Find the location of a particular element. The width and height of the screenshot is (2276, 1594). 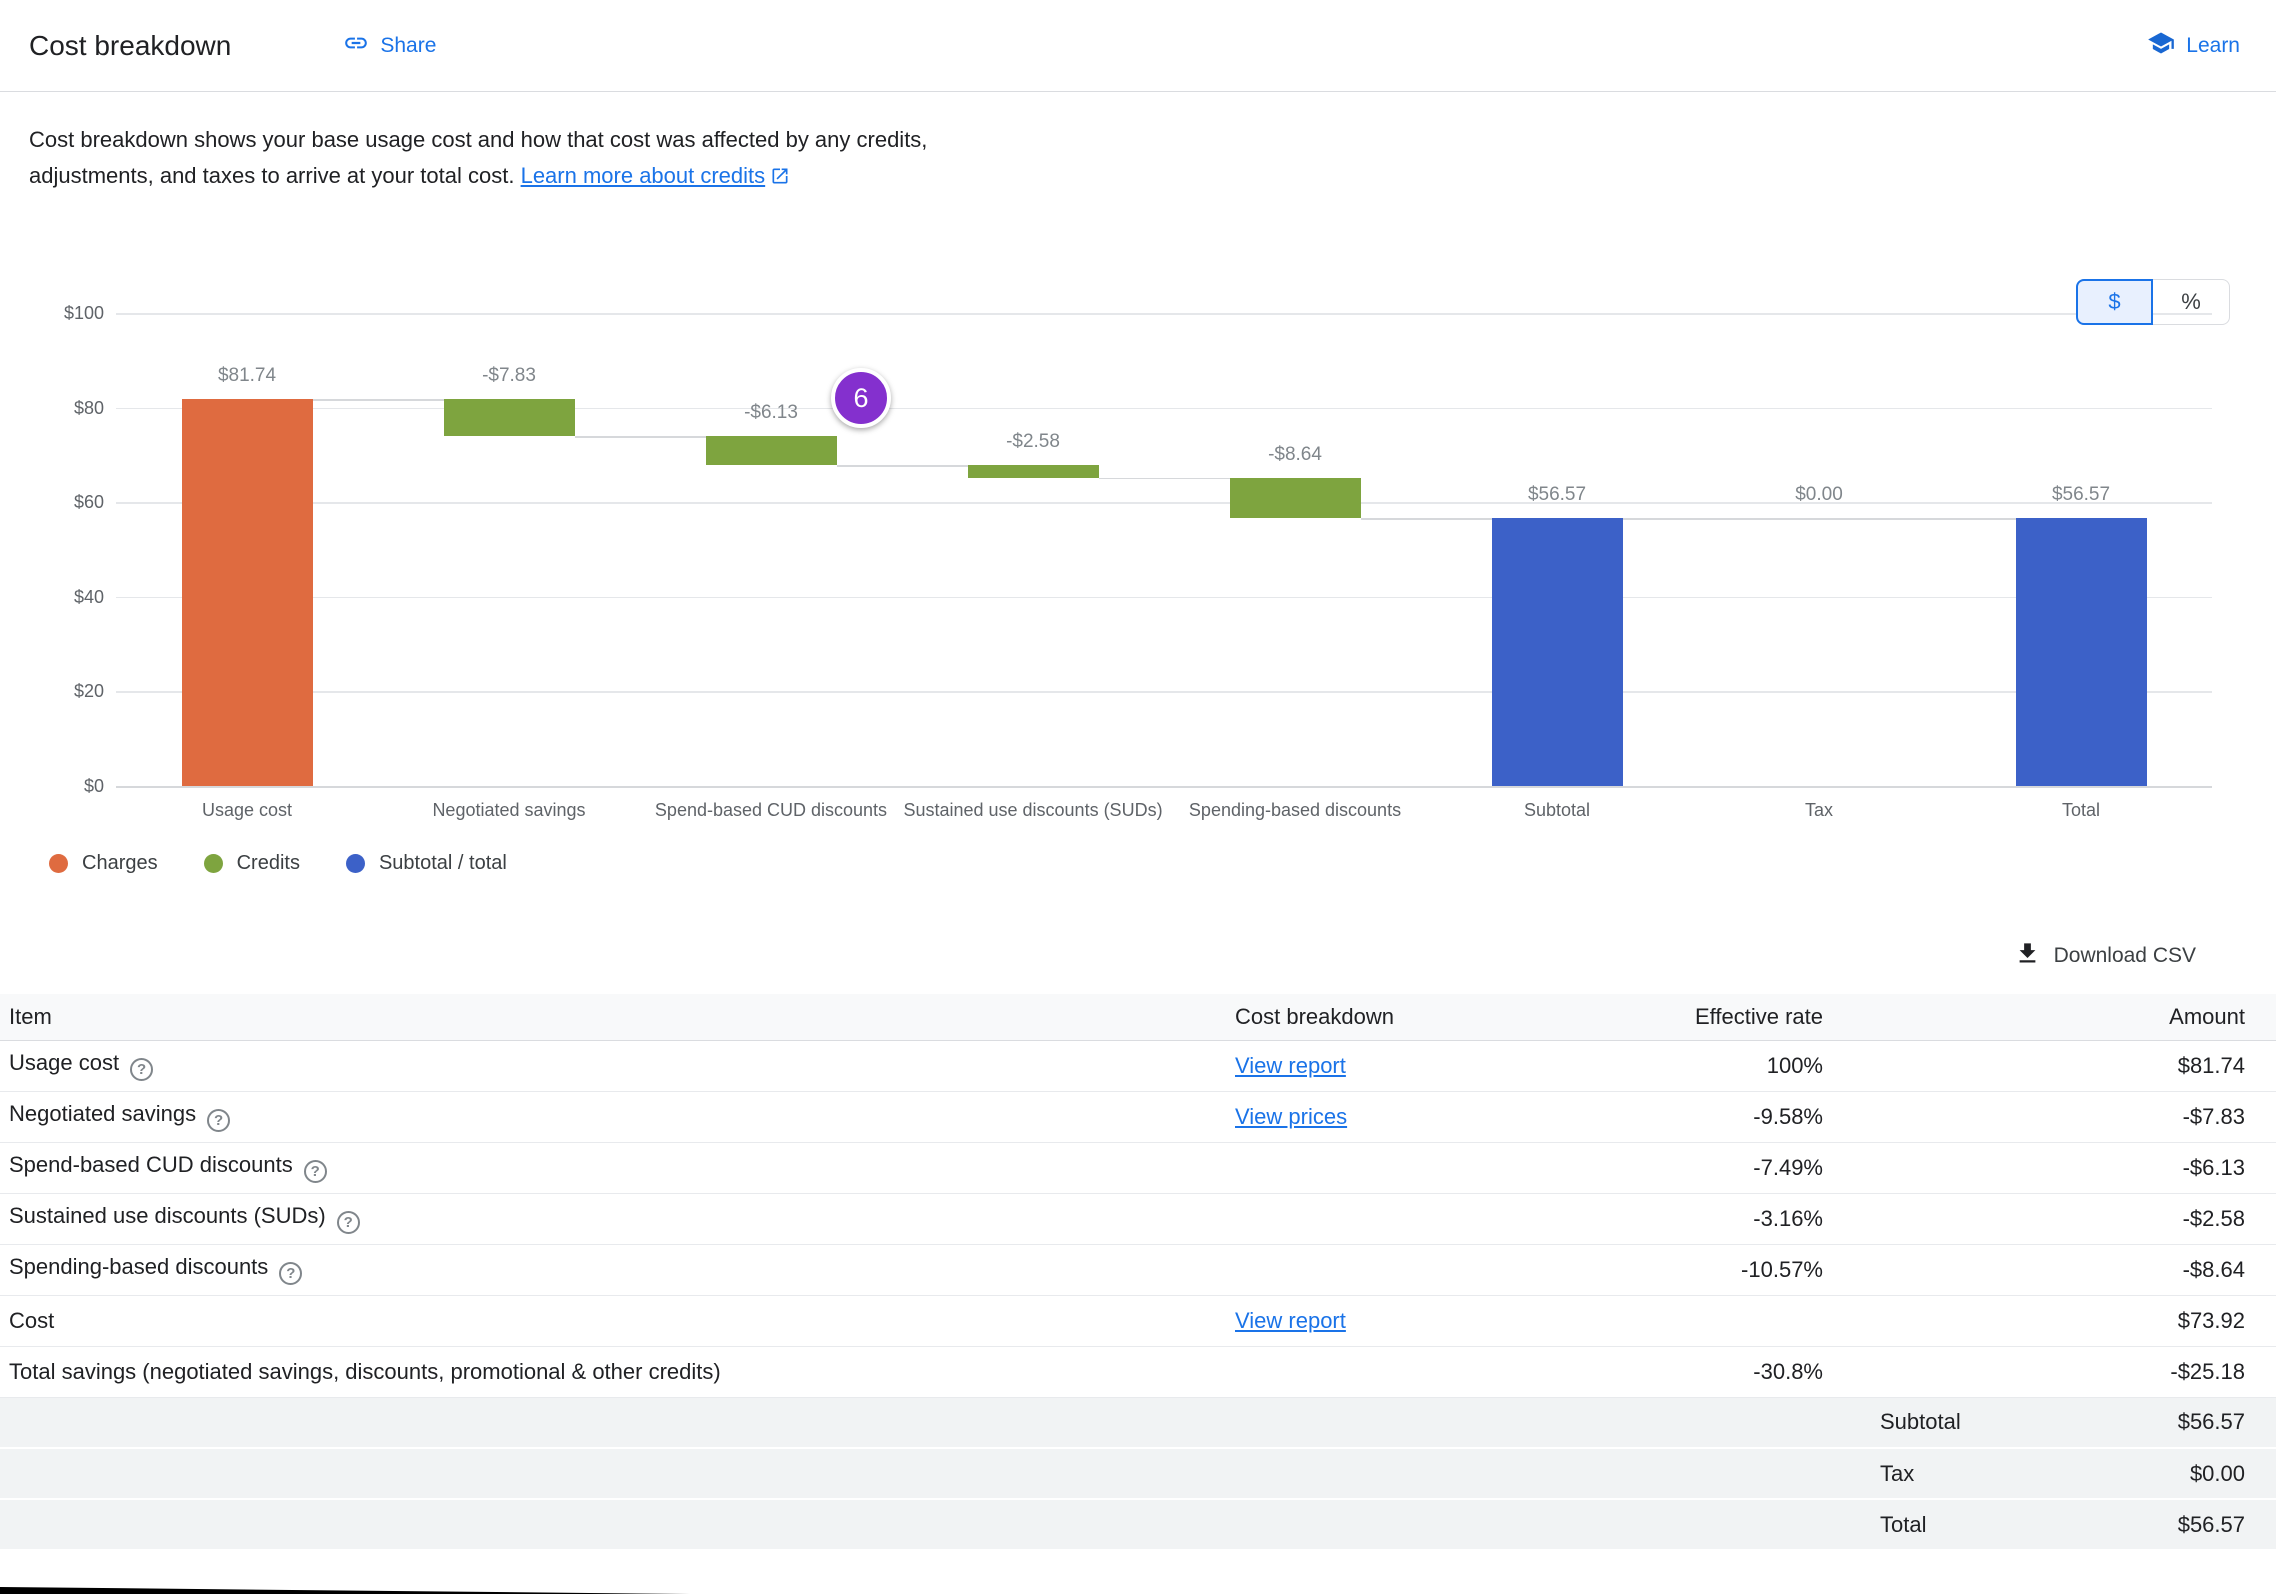

learn-label: Learn is located at coordinates (2213, 45).